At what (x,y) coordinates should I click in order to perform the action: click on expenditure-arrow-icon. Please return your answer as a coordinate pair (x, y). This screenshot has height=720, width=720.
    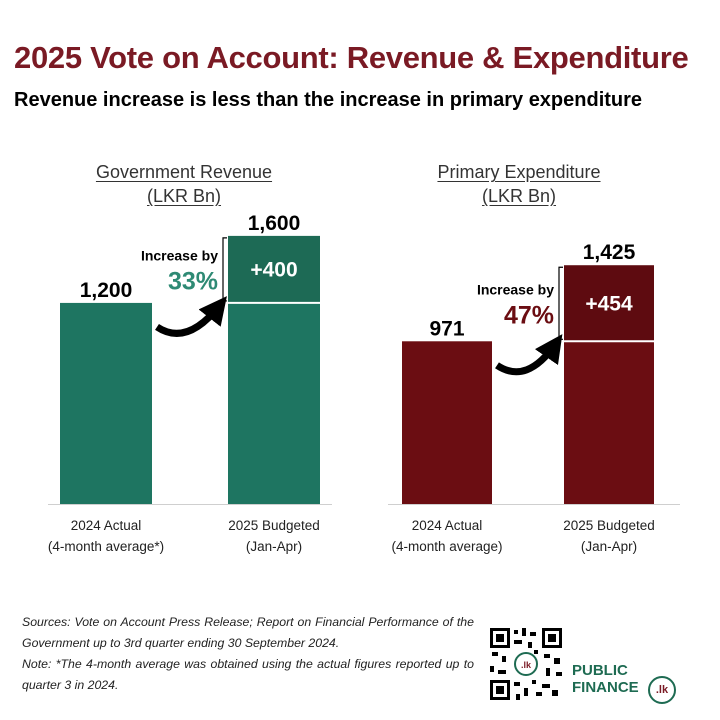
    Looking at the image, I should click on (529, 355).